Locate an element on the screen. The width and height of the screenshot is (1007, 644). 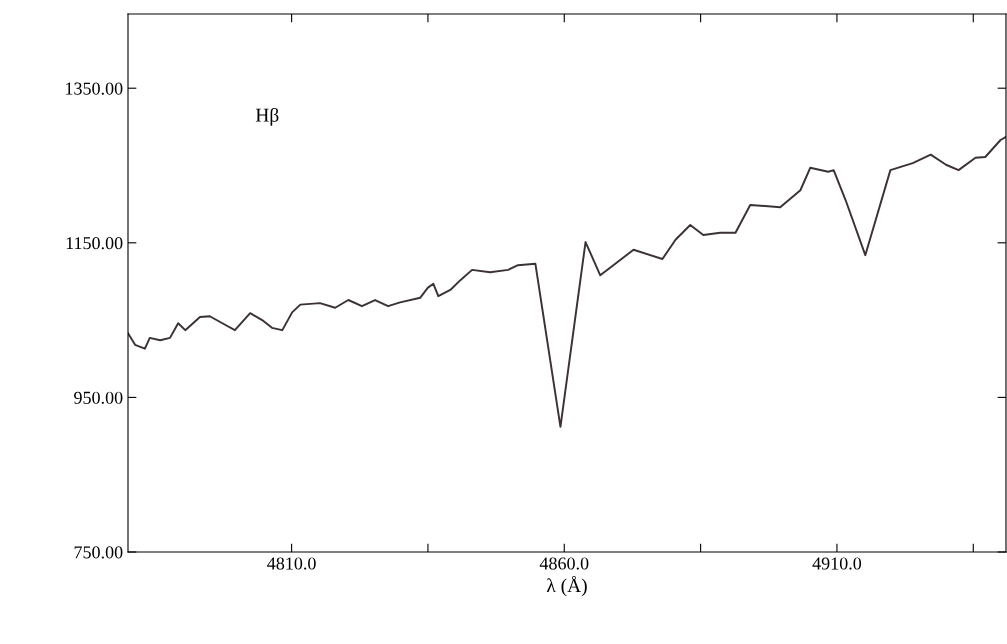
x-tick-label: 4910.0 is located at coordinates (837, 563).